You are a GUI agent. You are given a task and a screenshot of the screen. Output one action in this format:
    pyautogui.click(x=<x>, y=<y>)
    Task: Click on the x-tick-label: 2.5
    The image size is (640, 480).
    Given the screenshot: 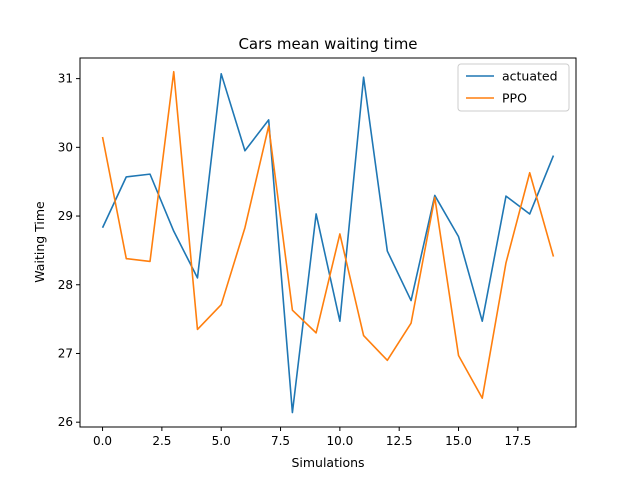 What is the action you would take?
    pyautogui.click(x=161, y=441)
    